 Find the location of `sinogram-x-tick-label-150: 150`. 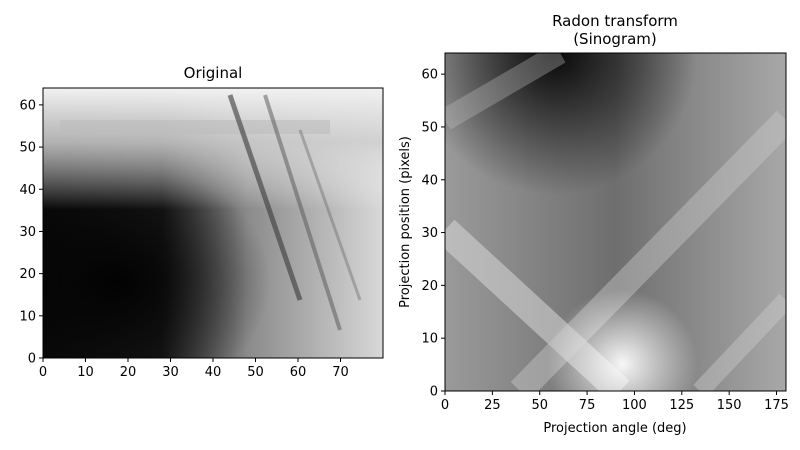

sinogram-x-tick-label-150: 150 is located at coordinates (729, 405).